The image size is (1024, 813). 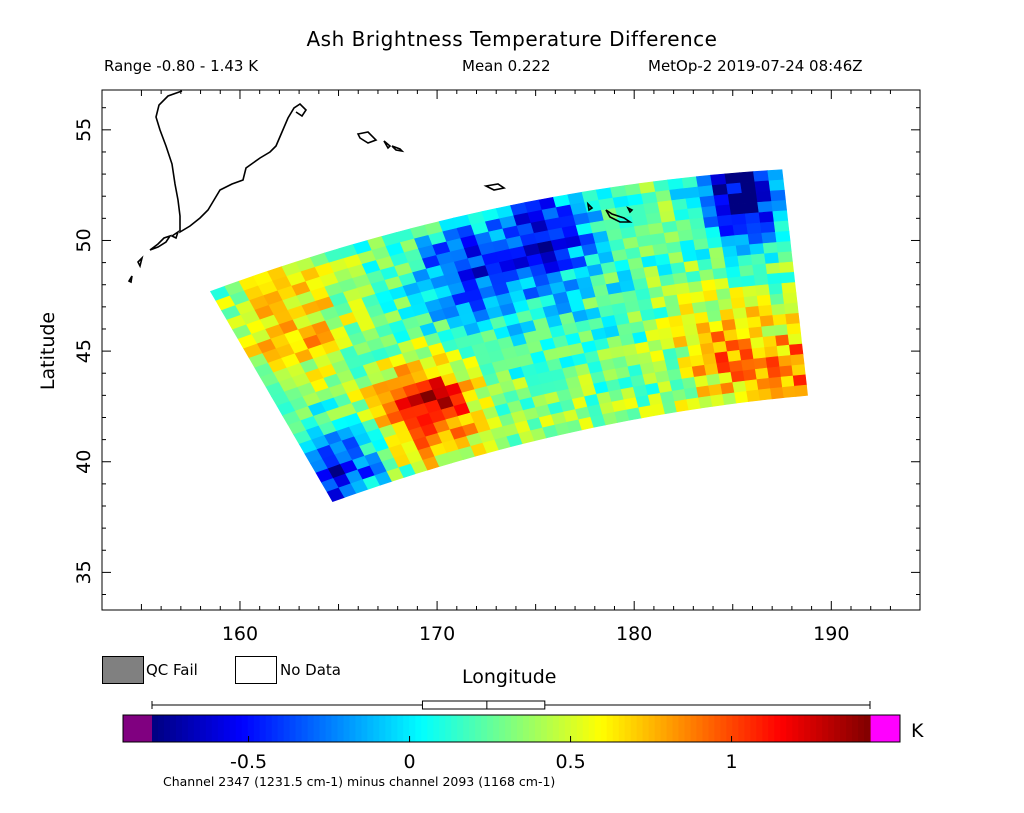 What do you see at coordinates (172, 670) in the screenshot?
I see `qc-fail-label: QC Fail` at bounding box center [172, 670].